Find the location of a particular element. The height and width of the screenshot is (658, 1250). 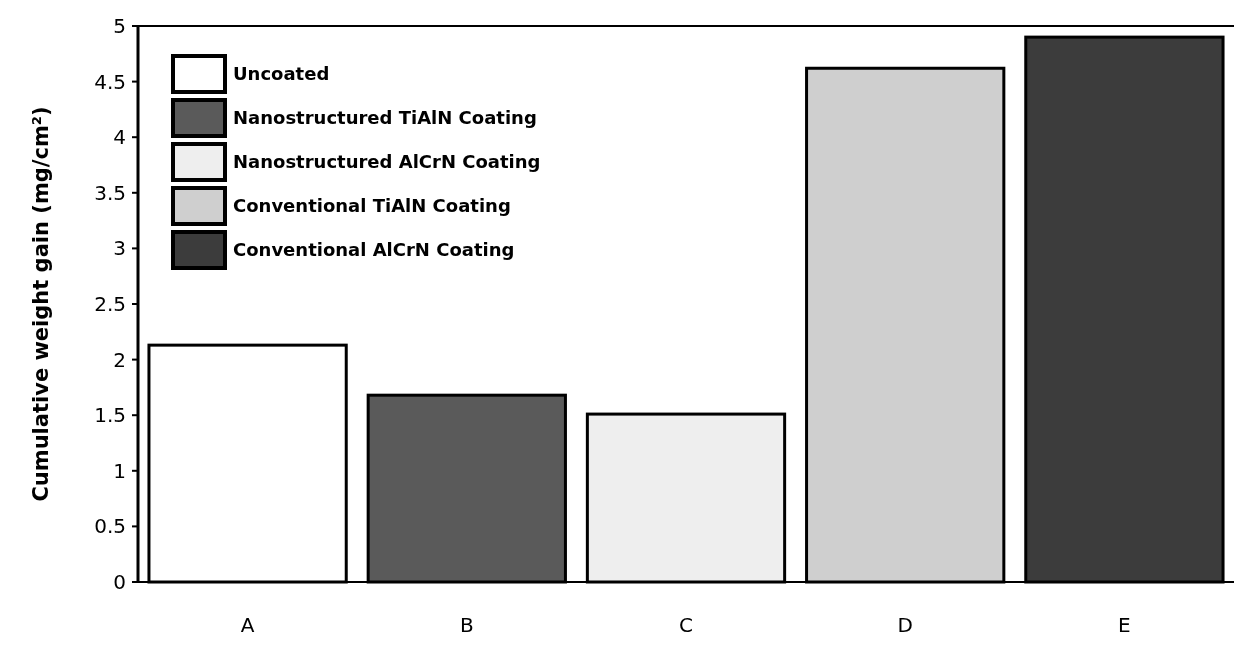

y-tick-label: 2.5 is located at coordinates (110, 304).